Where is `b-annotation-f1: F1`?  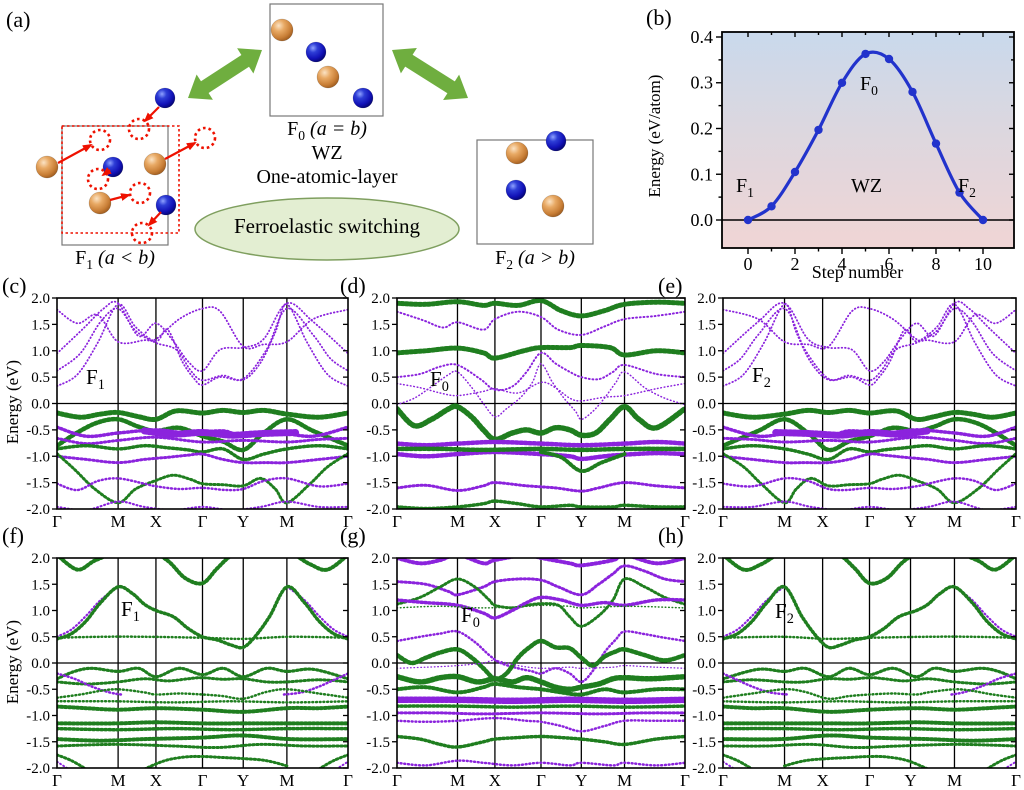 b-annotation-f1: F1 is located at coordinates (745, 187).